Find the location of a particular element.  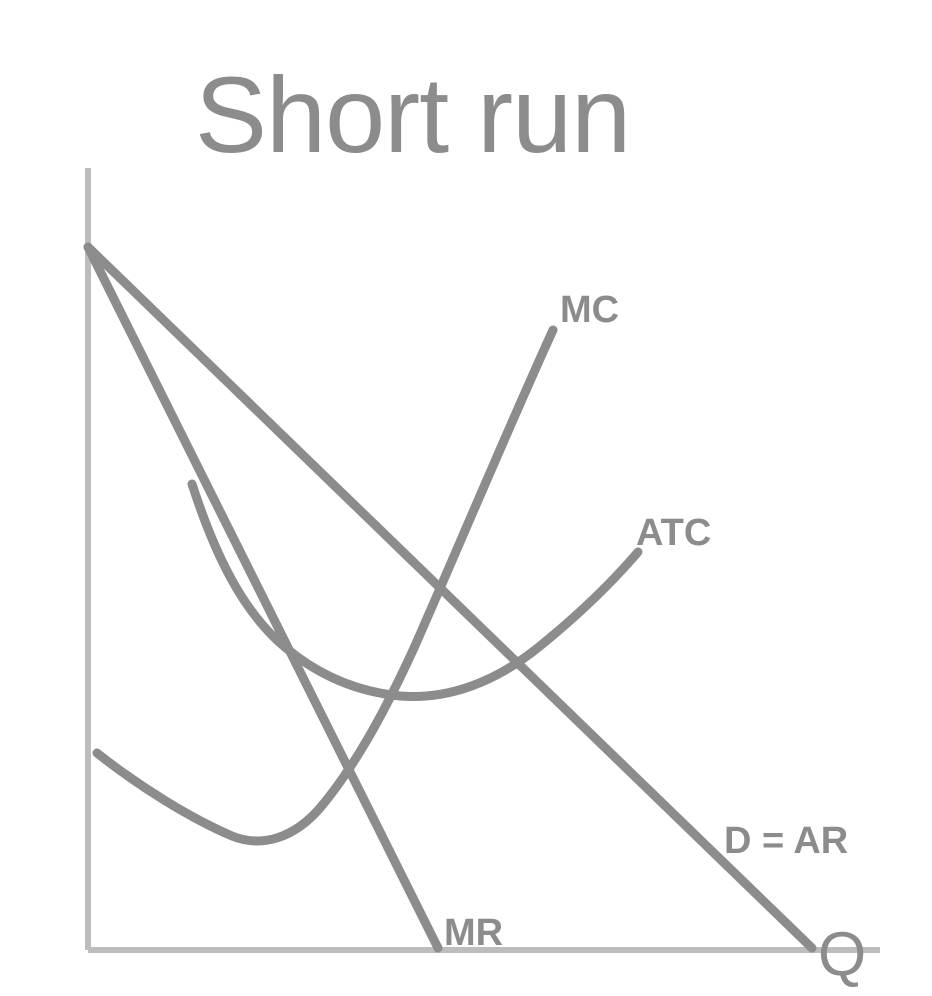

x-axis-label-quantity: Q is located at coordinates (842, 954).